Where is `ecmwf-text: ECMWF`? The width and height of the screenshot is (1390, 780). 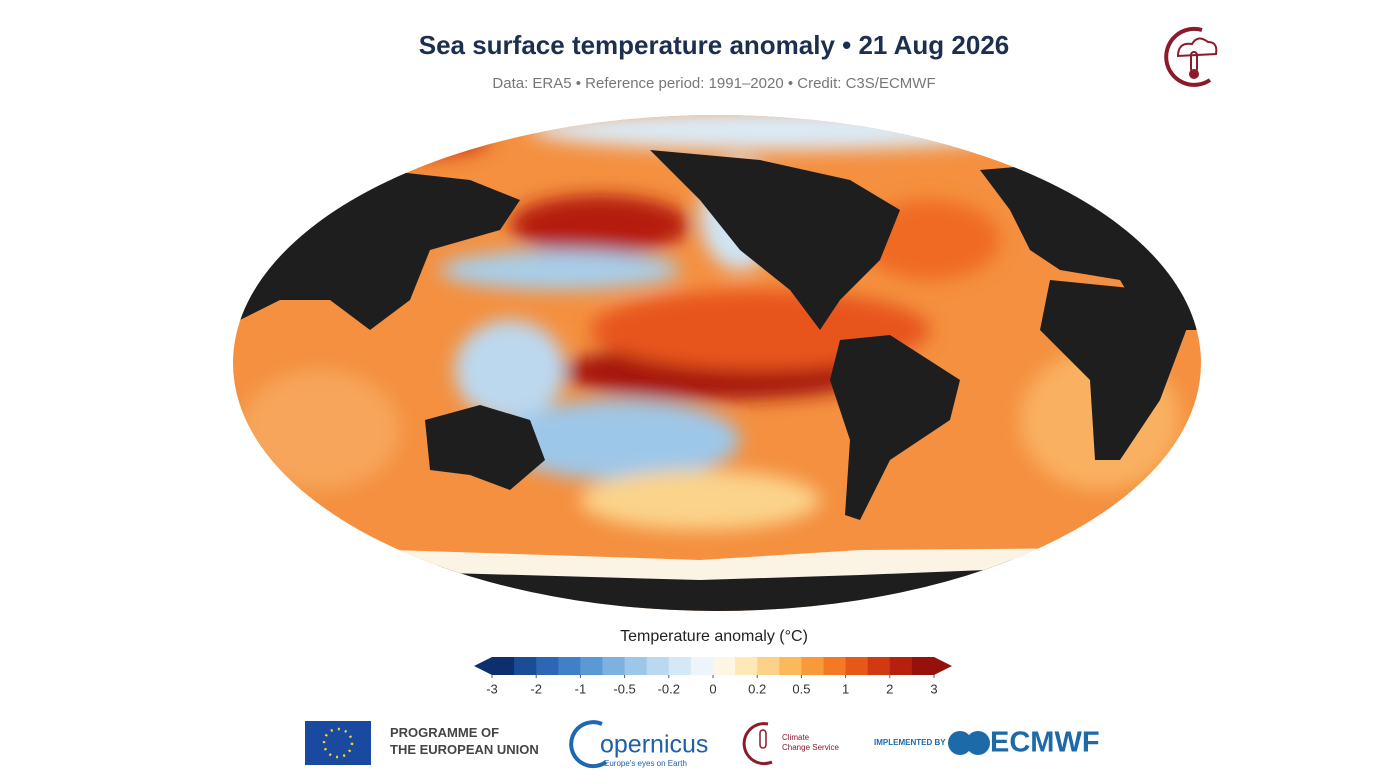
ecmwf-text: ECMWF is located at coordinates (1045, 743).